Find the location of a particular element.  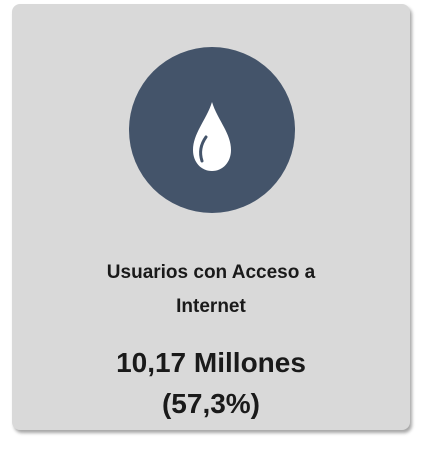

drop-icon is located at coordinates (212, 136).